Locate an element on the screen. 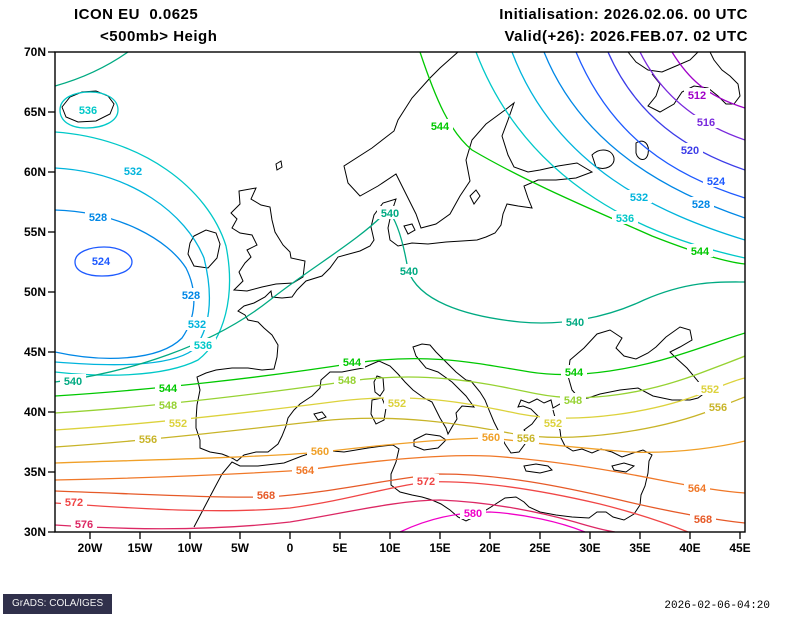 The height and width of the screenshot is (618, 800). contour-label-548: 548 is located at coordinates (347, 380).